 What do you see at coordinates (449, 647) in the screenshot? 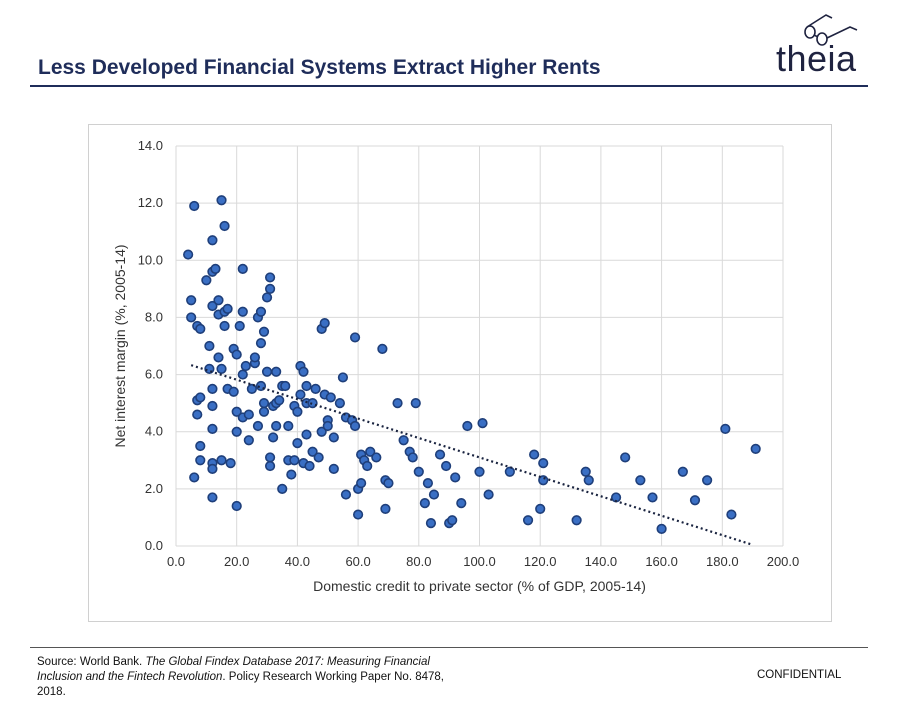
I see `footer-divider` at bounding box center [449, 647].